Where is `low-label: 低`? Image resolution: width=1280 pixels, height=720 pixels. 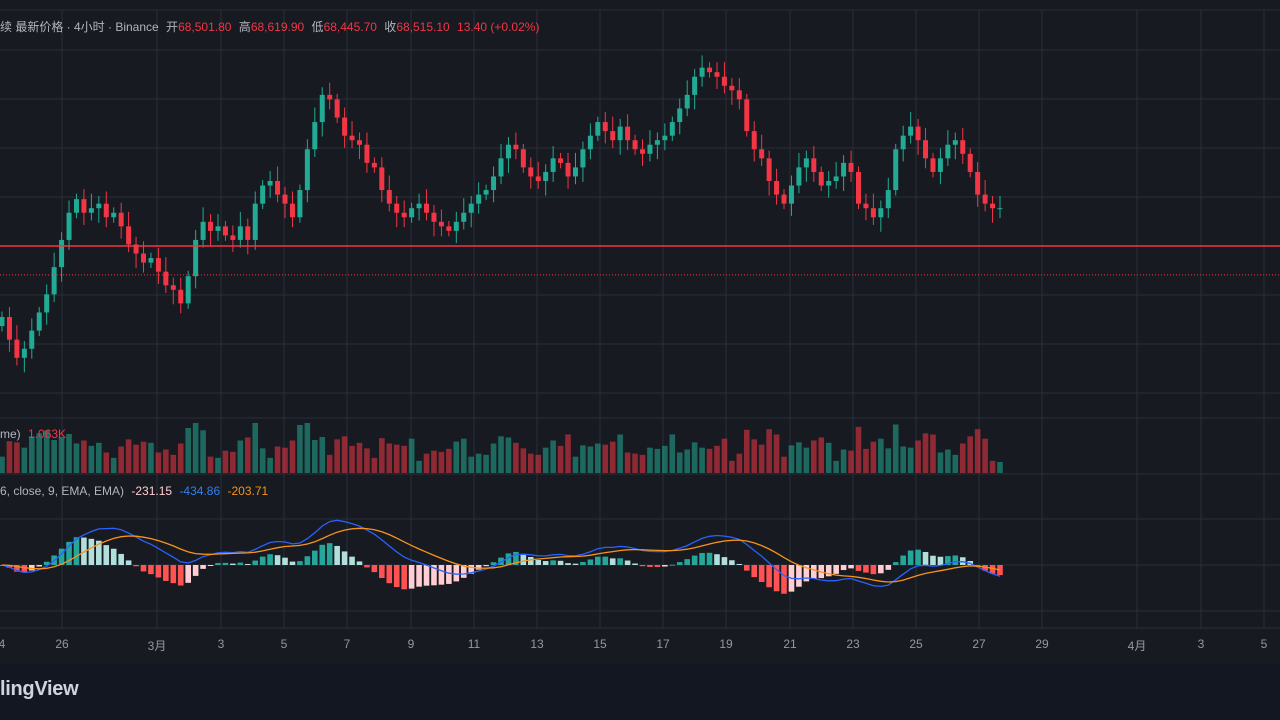
low-label: 低 is located at coordinates (317, 27).